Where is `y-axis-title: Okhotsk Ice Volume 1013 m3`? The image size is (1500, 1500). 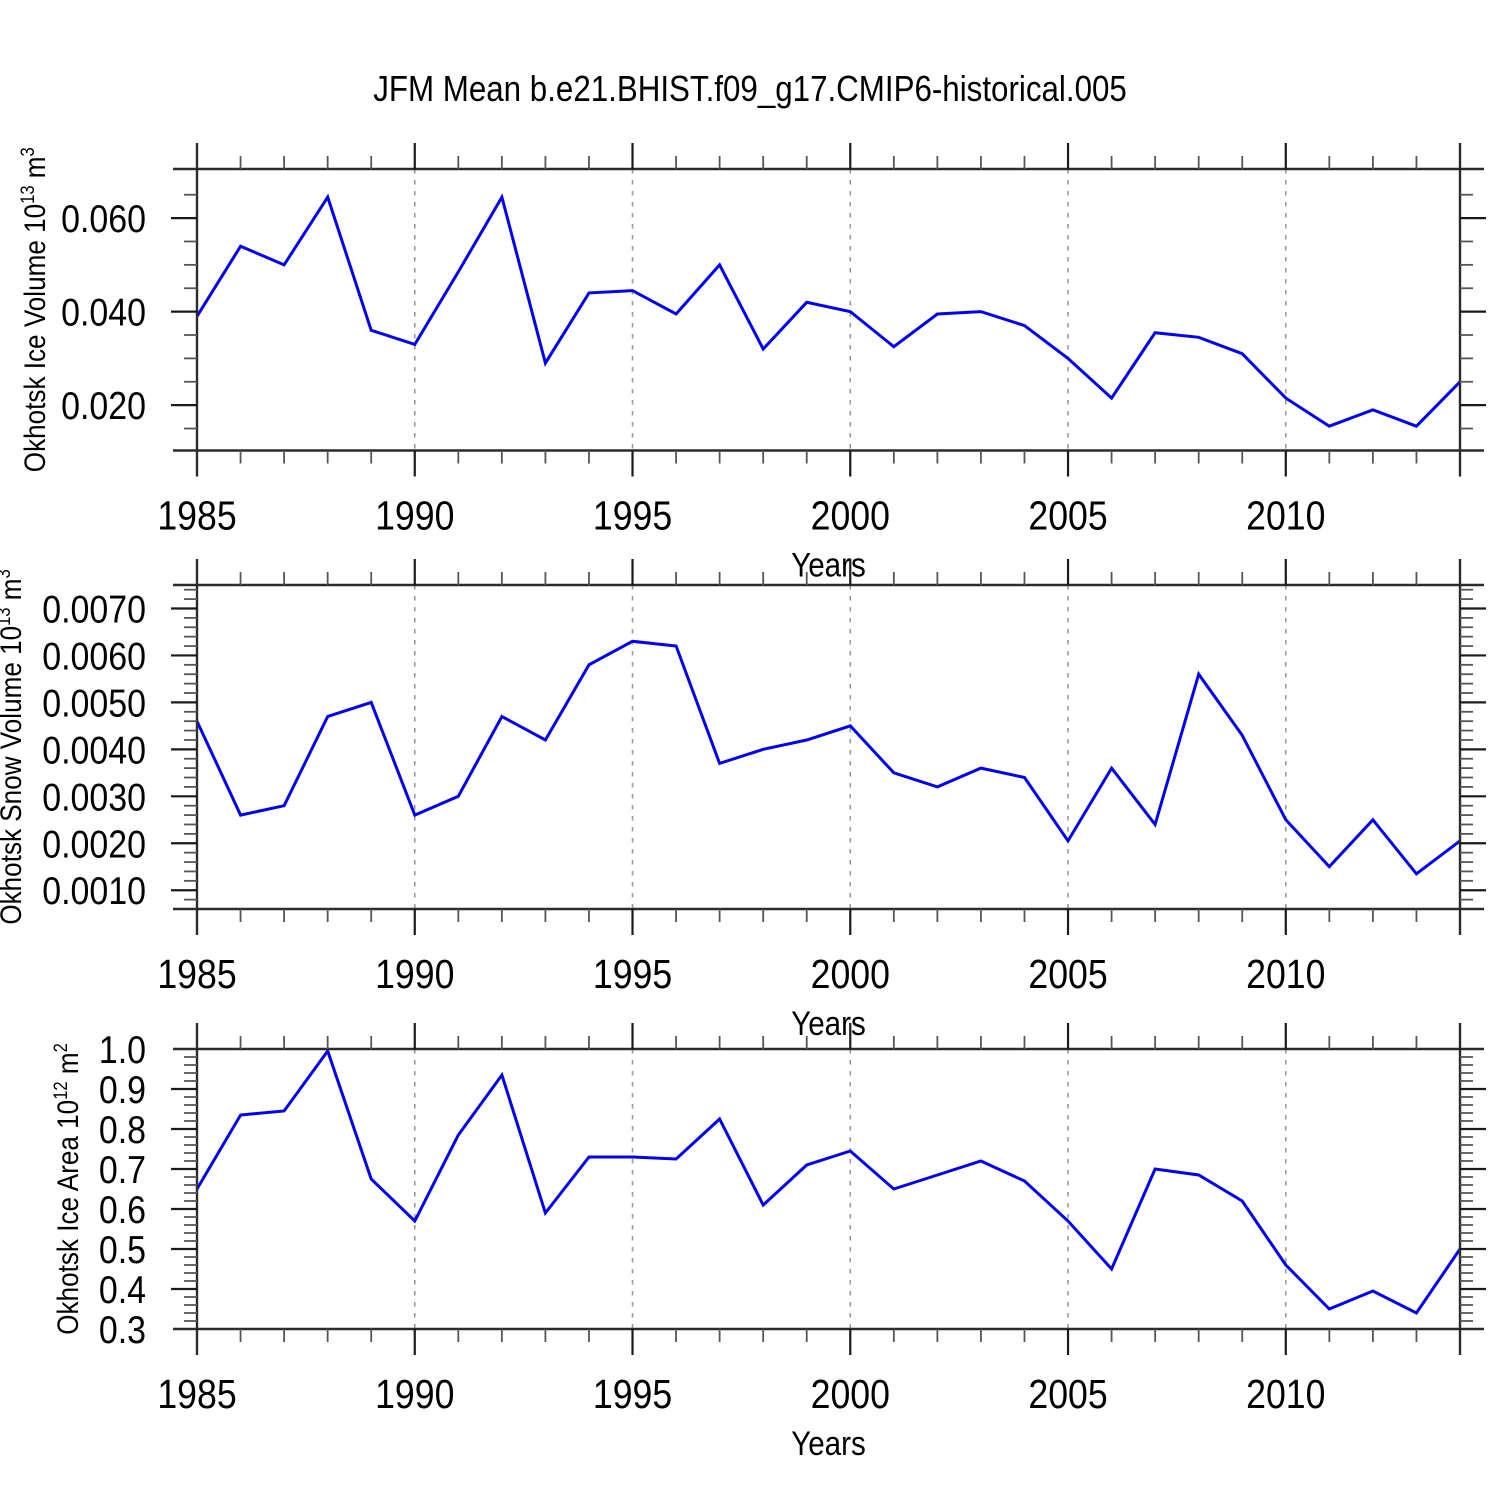
y-axis-title: Okhotsk Ice Volume 1013 m3 is located at coordinates (34, 309).